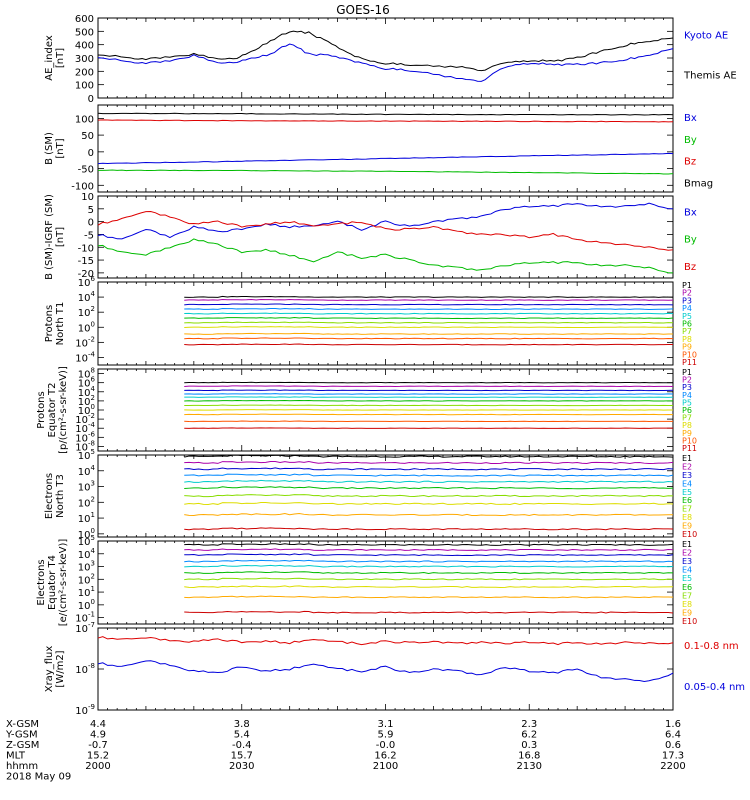  What do you see at coordinates (706, 36) in the screenshot?
I see `legend-label: Kyoto AE` at bounding box center [706, 36].